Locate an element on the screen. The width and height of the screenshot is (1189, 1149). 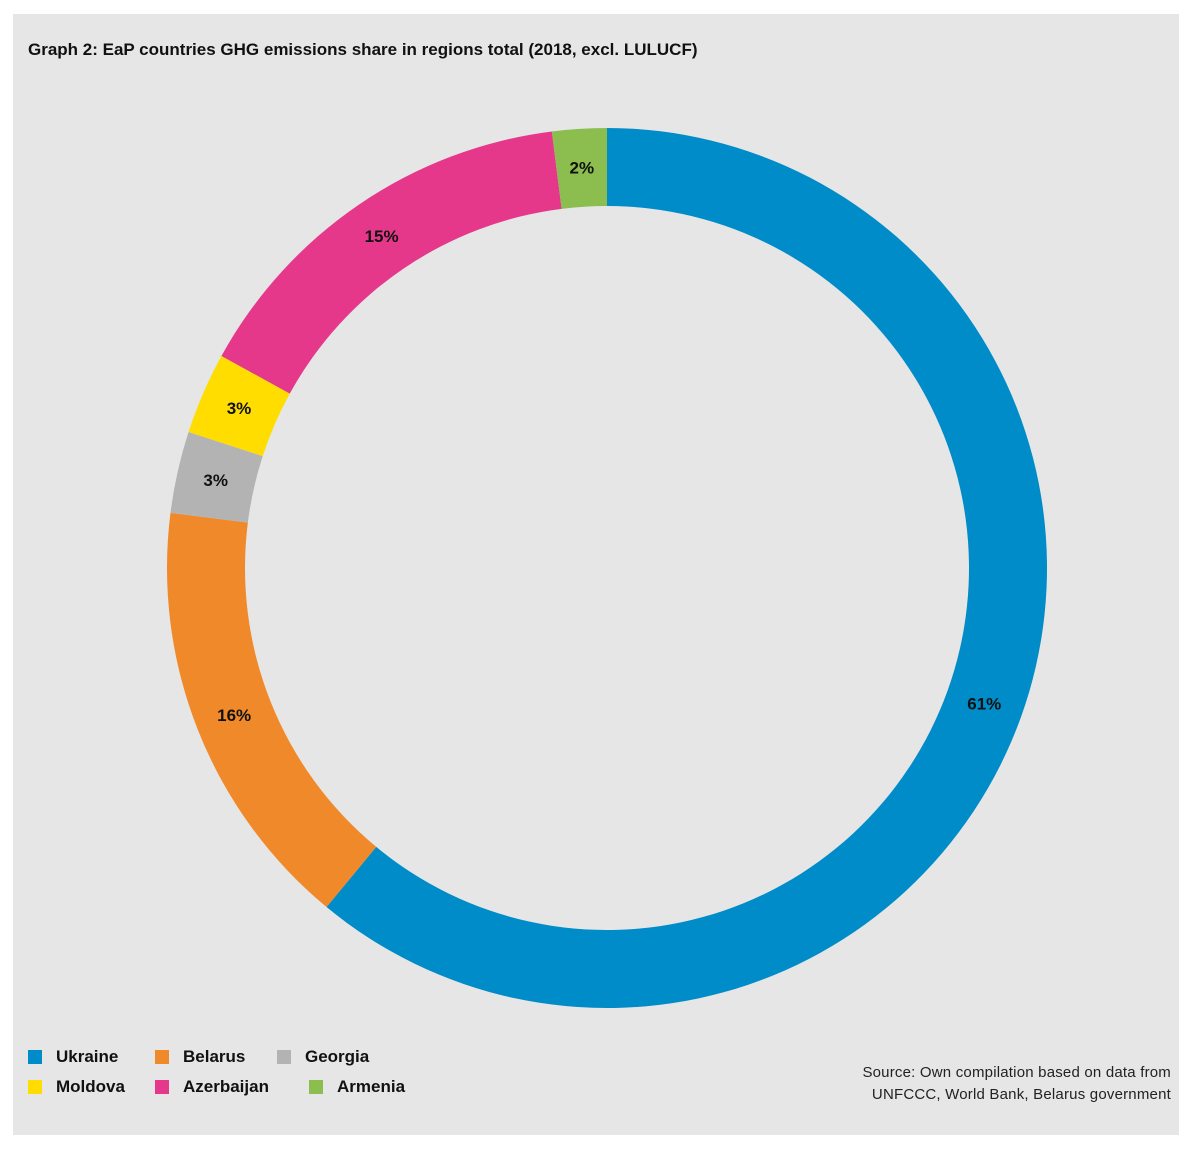
slice-label-ukraine: 61% is located at coordinates (984, 703).